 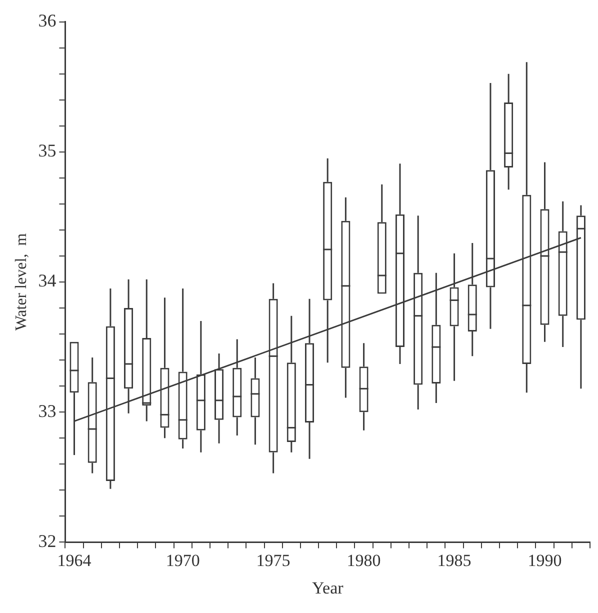 What do you see at coordinates (363, 560) in the screenshot?
I see `x-tick-label: 1980` at bounding box center [363, 560].